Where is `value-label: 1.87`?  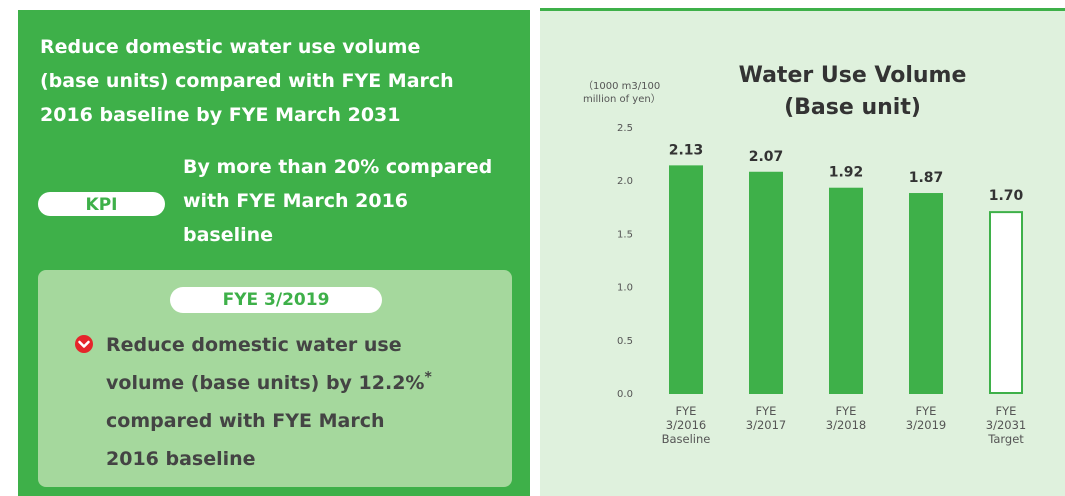 value-label: 1.87 is located at coordinates (926, 178).